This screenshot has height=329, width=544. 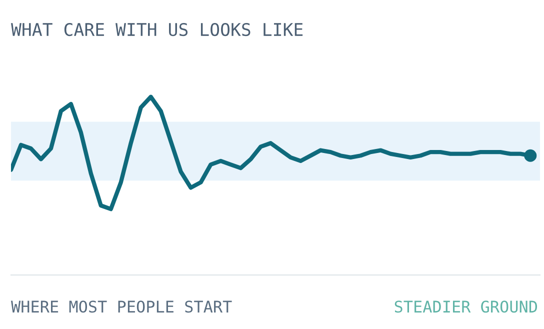 What do you see at coordinates (157, 29) in the screenshot?
I see `chart-title: WHAT CARE WITH US LOOKS LIKE` at bounding box center [157, 29].